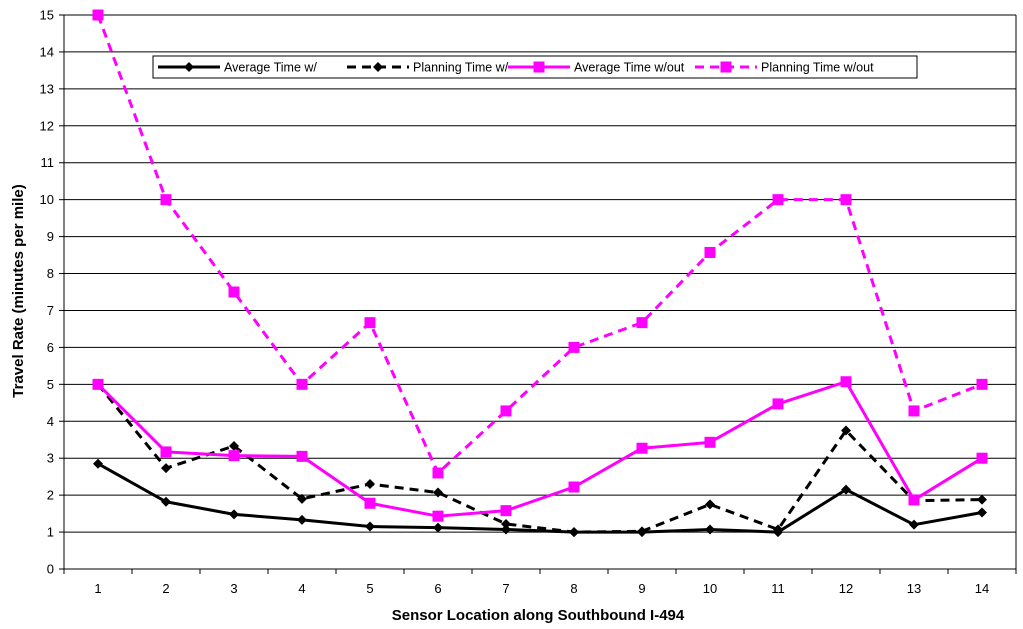 The width and height of the screenshot is (1023, 629). What do you see at coordinates (846, 588) in the screenshot?
I see `x-tick-label: 12` at bounding box center [846, 588].